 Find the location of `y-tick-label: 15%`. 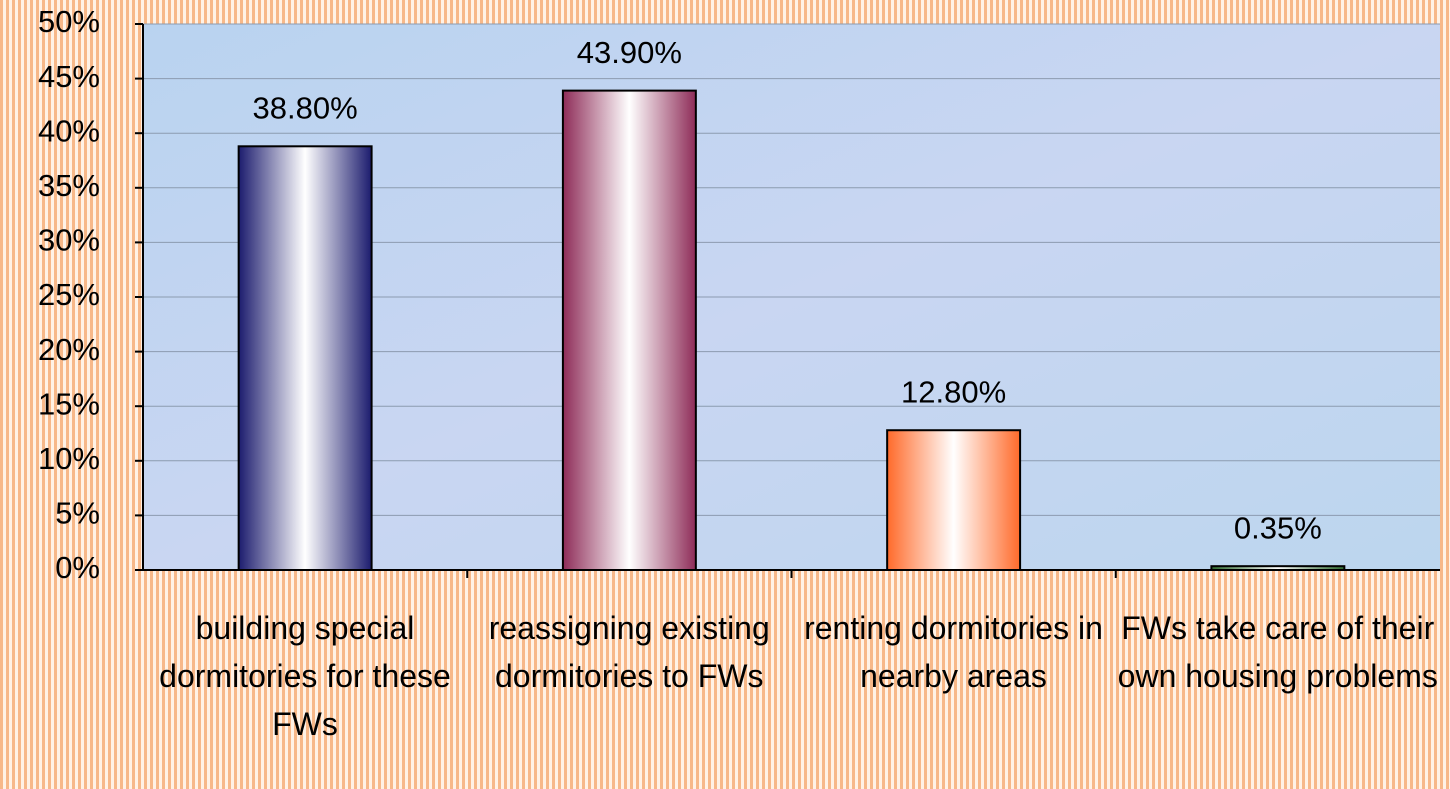

y-tick-label: 15% is located at coordinates (69, 403).